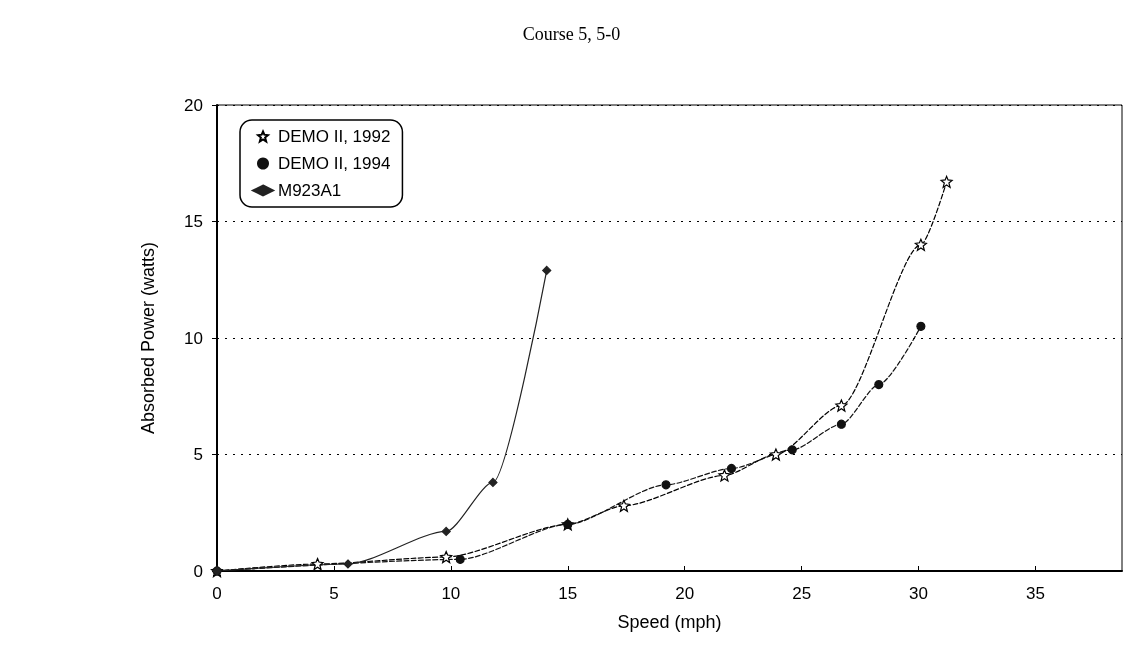 Image resolution: width=1143 pixels, height=668 pixels. What do you see at coordinates (1035, 593) in the screenshot?
I see `x-tick-label: 35` at bounding box center [1035, 593].